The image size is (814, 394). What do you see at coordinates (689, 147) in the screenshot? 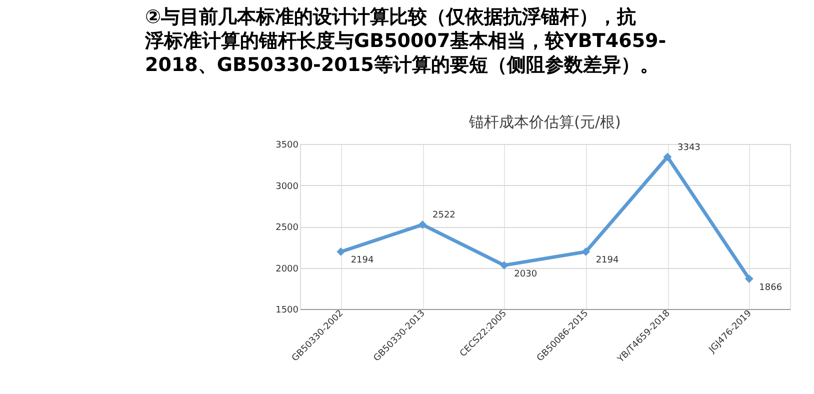
I see `data-label: 3343` at bounding box center [689, 147].